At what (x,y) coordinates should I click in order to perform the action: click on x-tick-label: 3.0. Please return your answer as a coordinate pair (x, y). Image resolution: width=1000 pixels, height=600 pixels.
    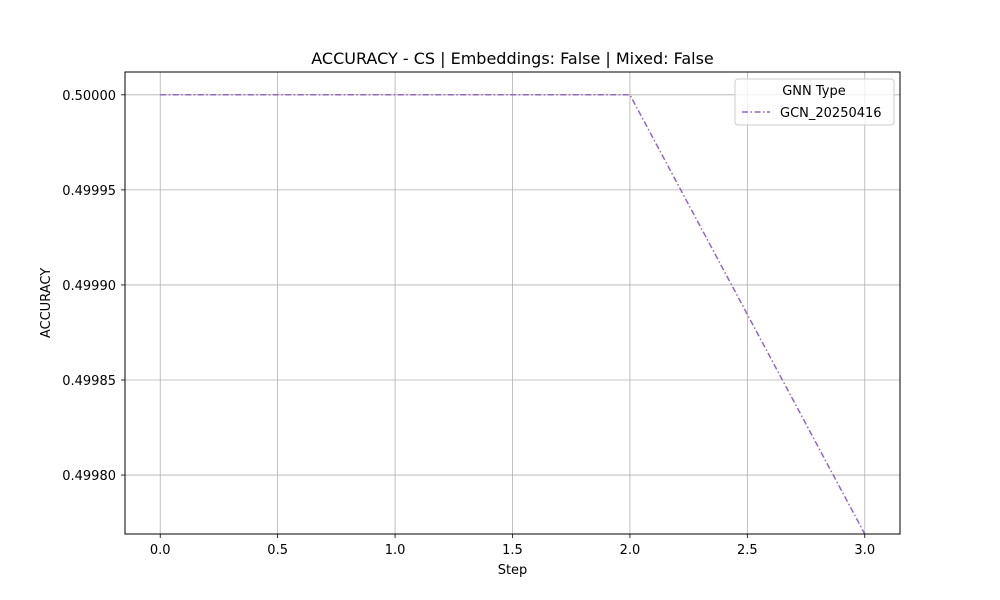
    Looking at the image, I should click on (864, 550).